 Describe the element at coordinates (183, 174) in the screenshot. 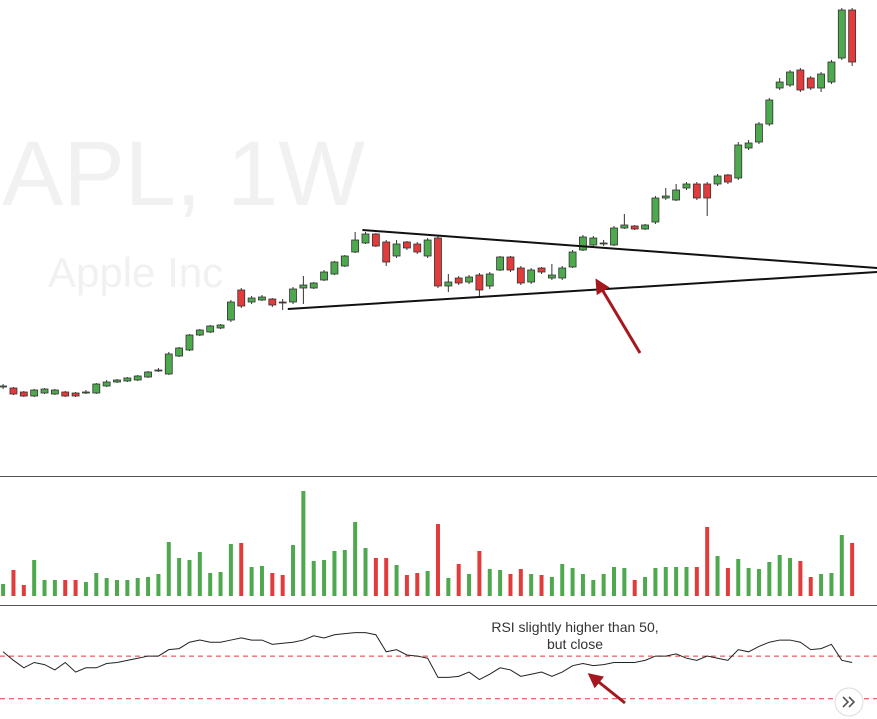

I see `watermark-symbol: APL, 1W` at that location.